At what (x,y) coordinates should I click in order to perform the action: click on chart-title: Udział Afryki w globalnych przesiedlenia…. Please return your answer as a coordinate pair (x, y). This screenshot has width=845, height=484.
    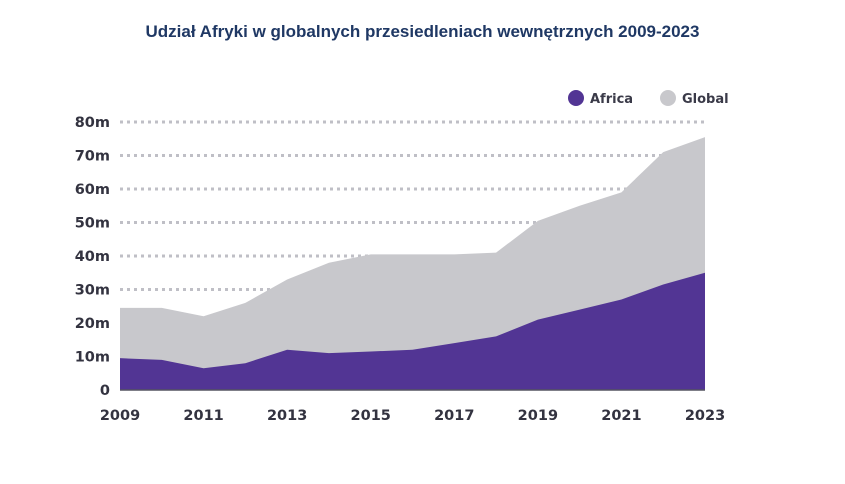
    Looking at the image, I should click on (422, 31).